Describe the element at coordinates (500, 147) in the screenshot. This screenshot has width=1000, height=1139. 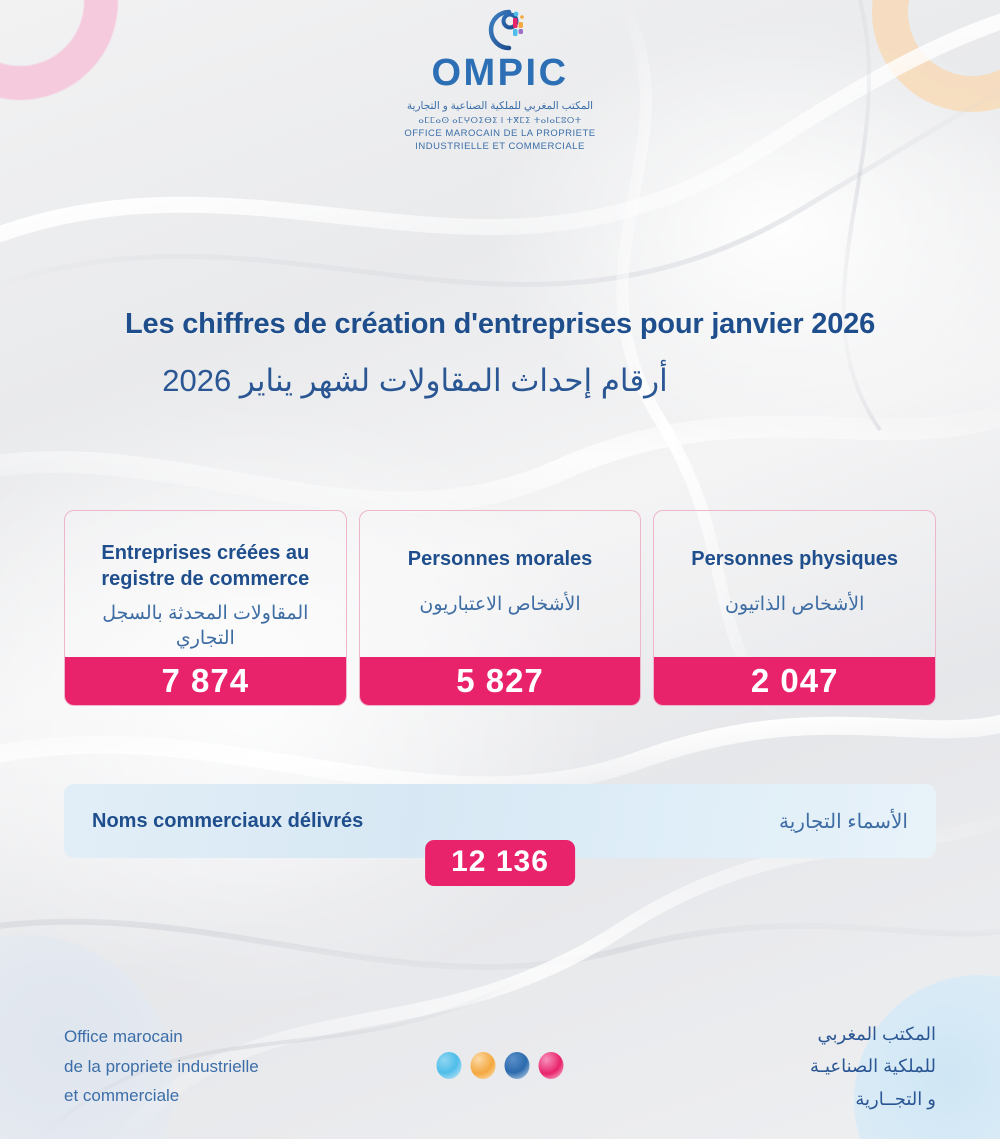
I see `logo-tagline-french-line2: INDUSTRIELLE ET COMMERCIALE` at that location.